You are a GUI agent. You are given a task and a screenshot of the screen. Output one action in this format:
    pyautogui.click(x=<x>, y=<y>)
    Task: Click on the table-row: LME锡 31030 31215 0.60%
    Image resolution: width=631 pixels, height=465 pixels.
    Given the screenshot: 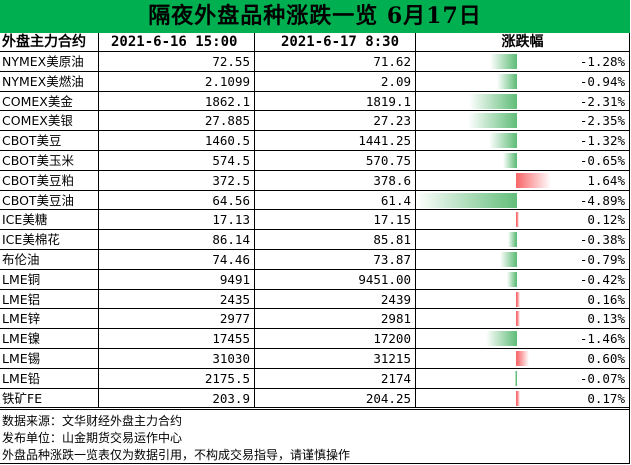 What is the action you would take?
    pyautogui.click(x=315, y=359)
    